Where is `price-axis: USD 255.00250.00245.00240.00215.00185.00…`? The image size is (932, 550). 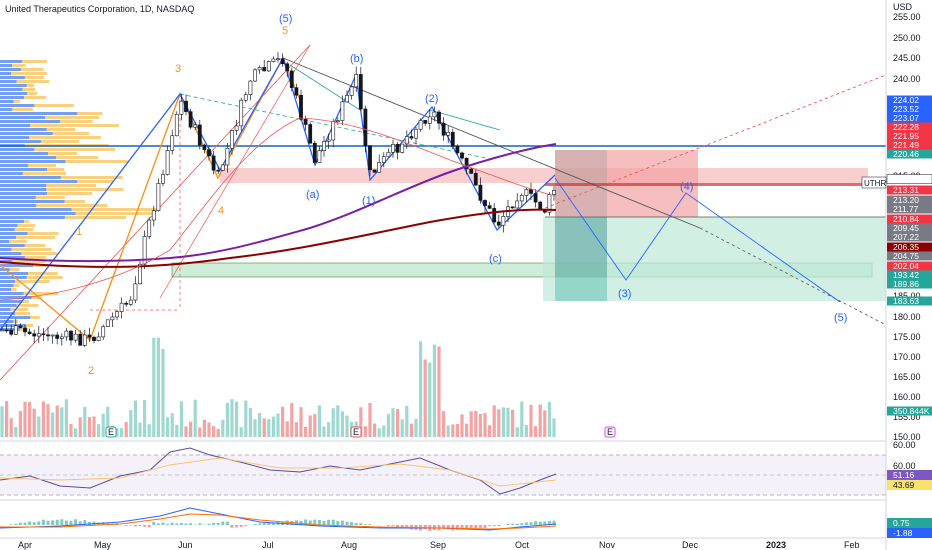
price-axis: USD 255.00250.00245.00240.00215.00185.00… is located at coordinates (896, 275).